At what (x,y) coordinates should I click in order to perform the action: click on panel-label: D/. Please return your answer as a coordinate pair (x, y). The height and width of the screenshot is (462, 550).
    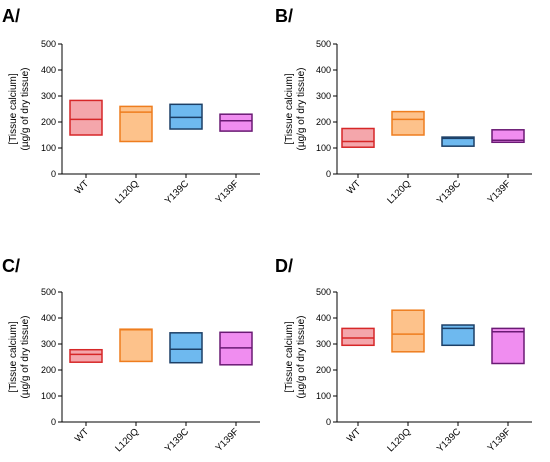
    Looking at the image, I should click on (284, 266).